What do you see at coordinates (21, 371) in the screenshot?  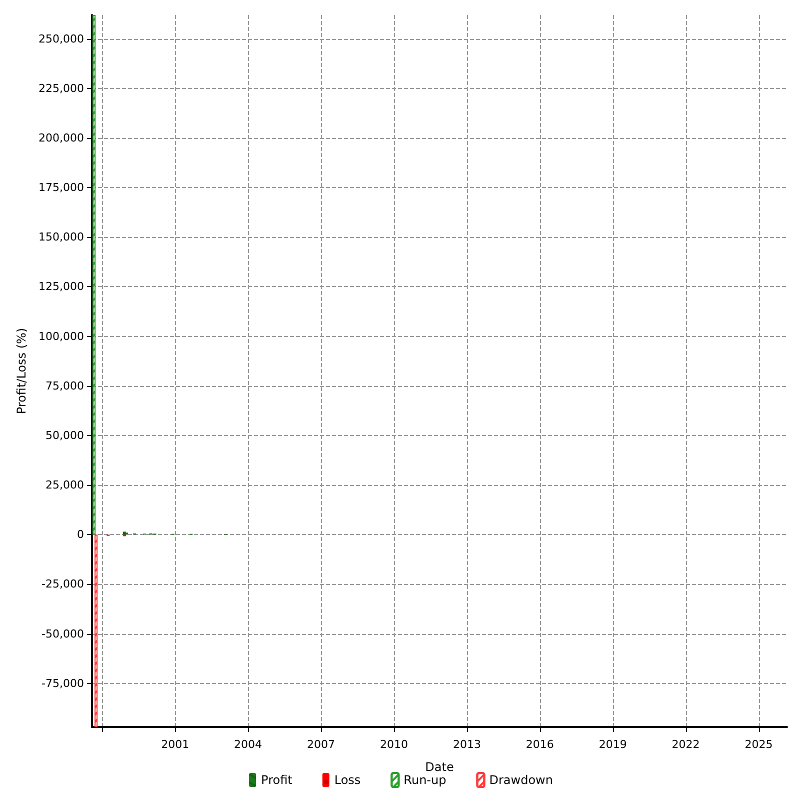 I see `y-axis-title: Profit/Loss (%)` at bounding box center [21, 371].